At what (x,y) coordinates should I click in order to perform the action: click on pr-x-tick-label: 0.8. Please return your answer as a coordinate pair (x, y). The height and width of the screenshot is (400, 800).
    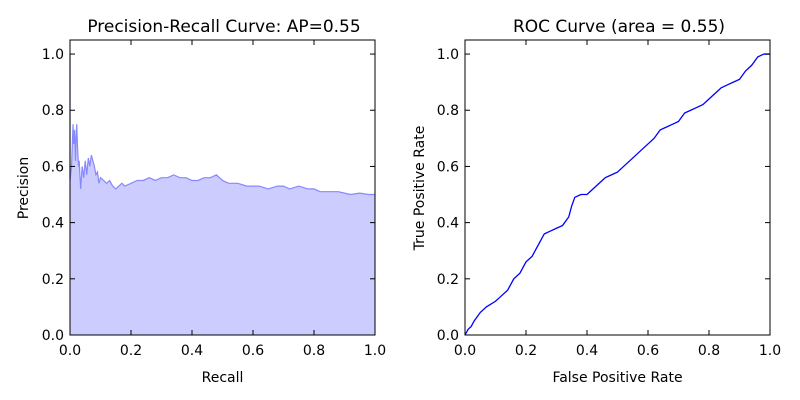
    Looking at the image, I should click on (314, 351).